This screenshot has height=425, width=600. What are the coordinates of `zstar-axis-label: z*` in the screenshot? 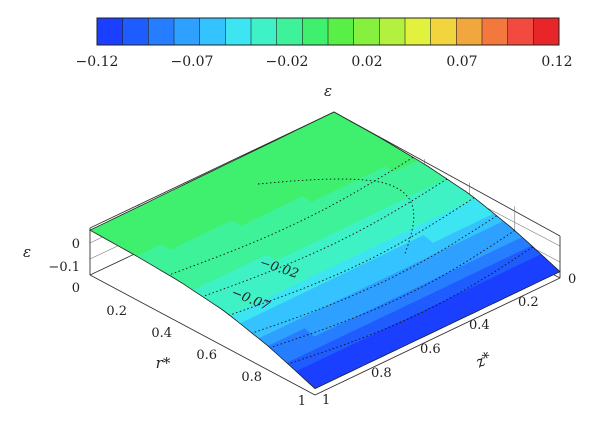 It's located at (483, 360).